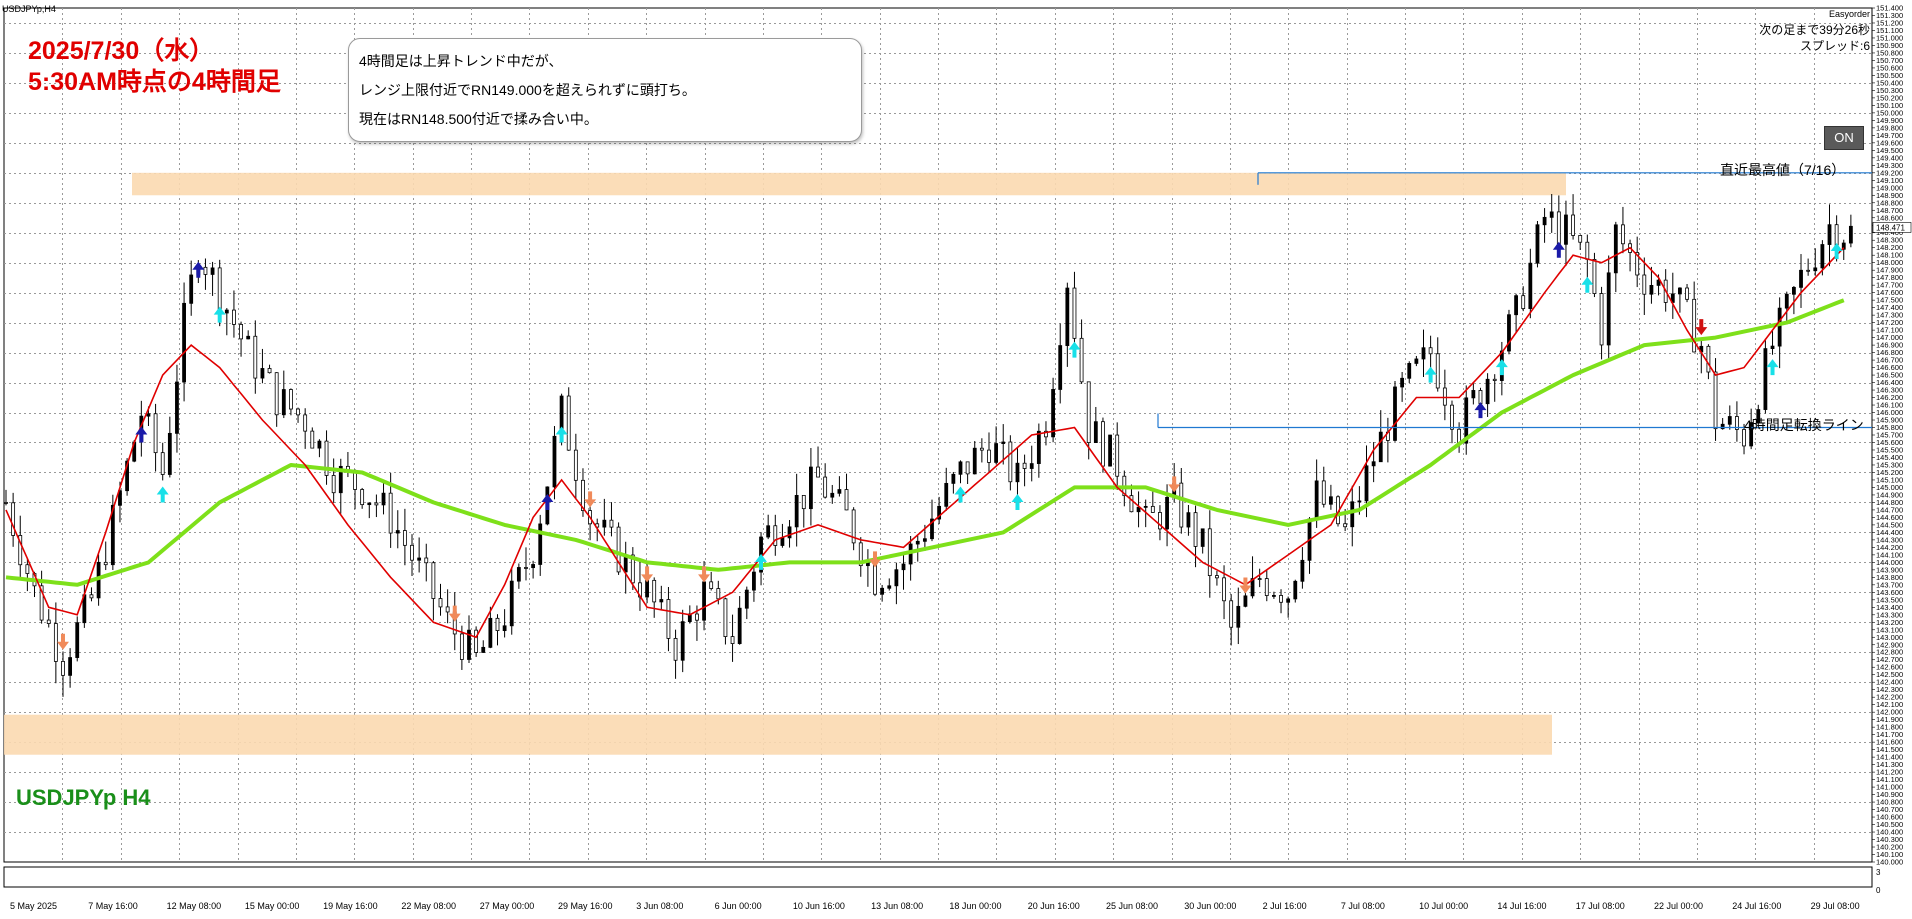  What do you see at coordinates (1889, 22) in the screenshot?
I see `y-tick-label: 151.200` at bounding box center [1889, 22].